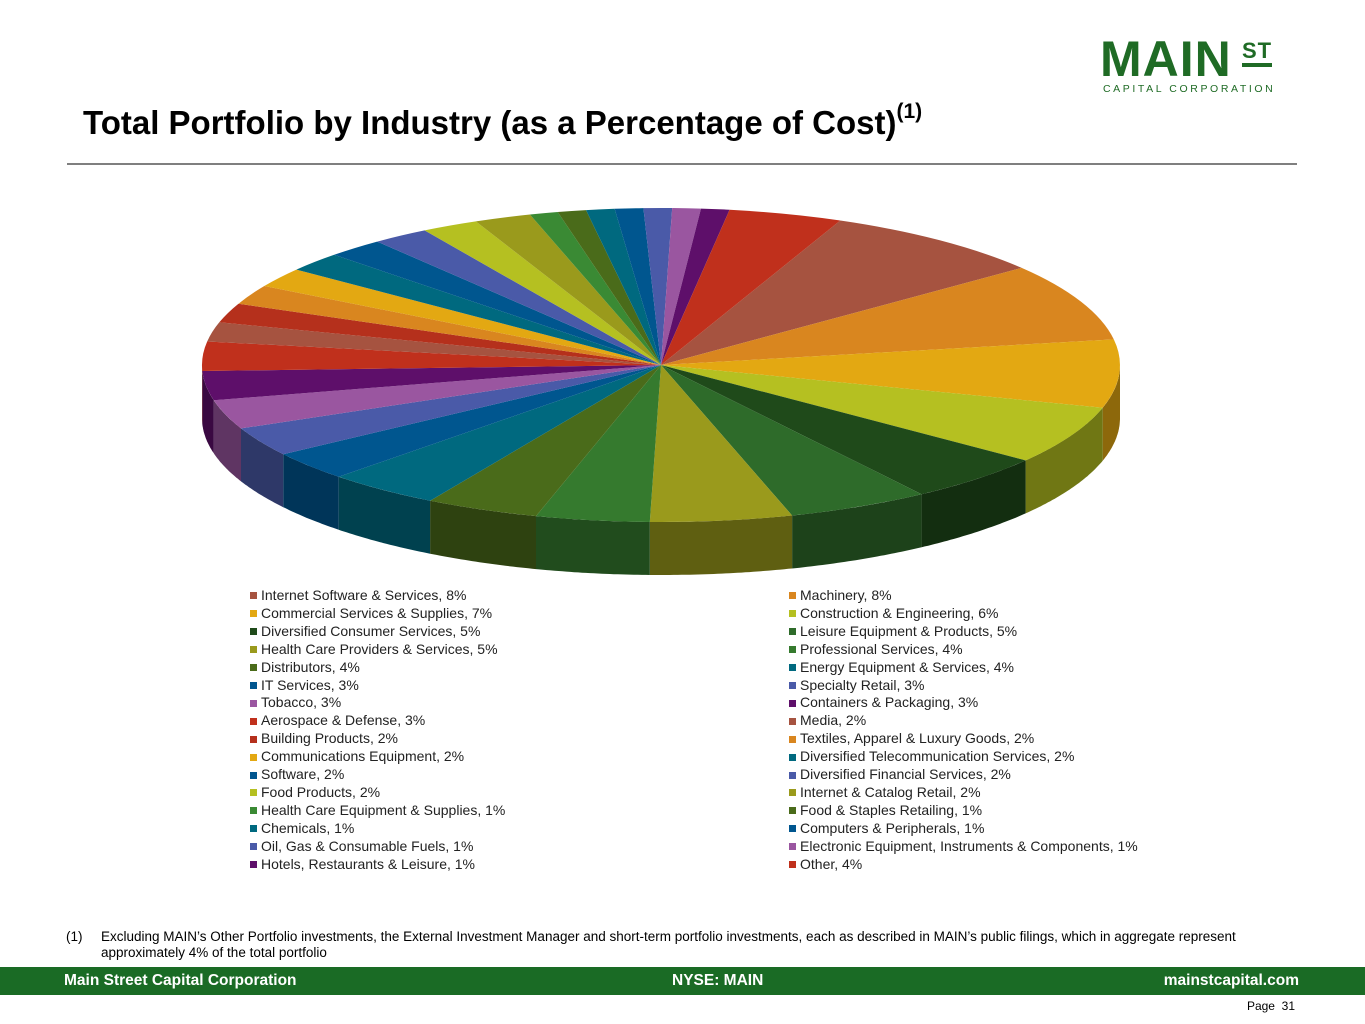  I want to click on legend-item: Computers & Peripherals, 1%, so click(963, 829).